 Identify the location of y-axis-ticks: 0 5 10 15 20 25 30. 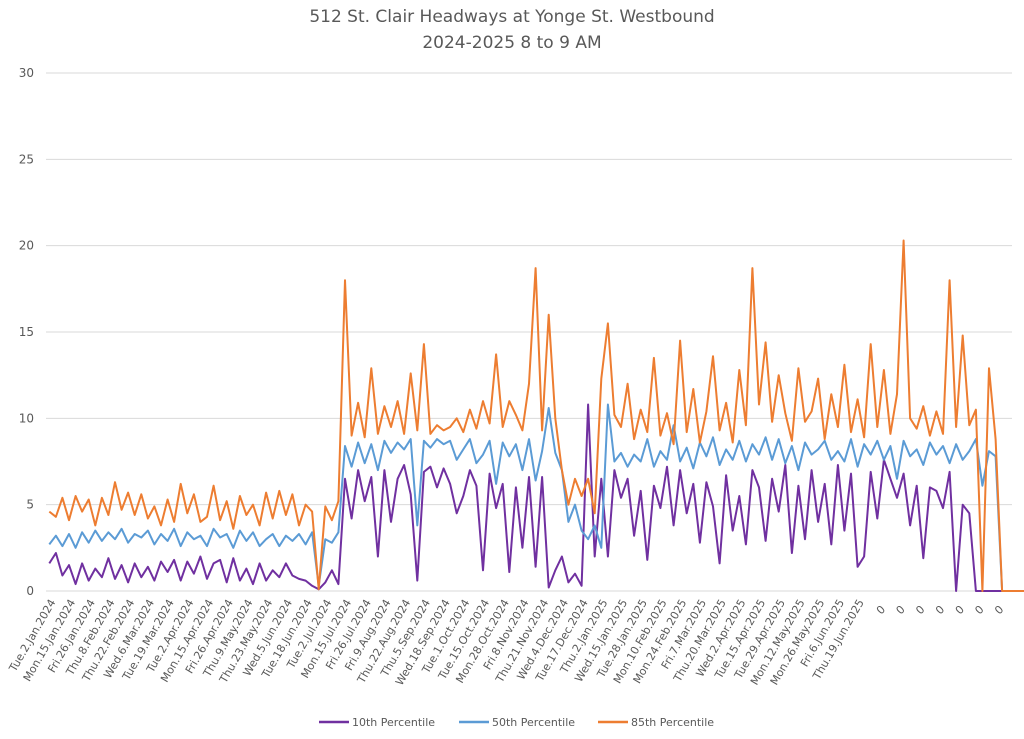
(26, 332).